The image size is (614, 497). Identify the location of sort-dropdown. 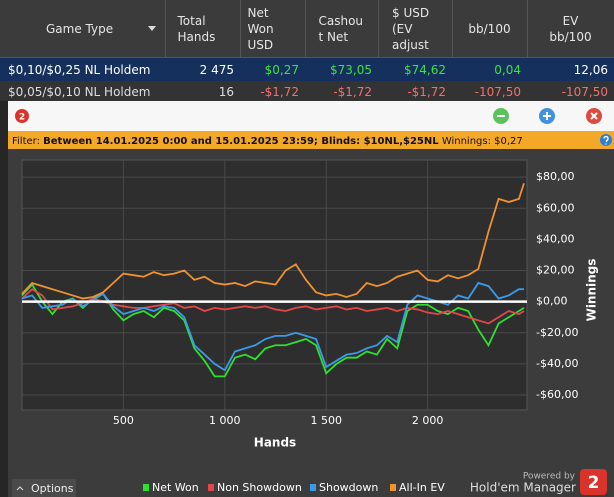
(152, 28).